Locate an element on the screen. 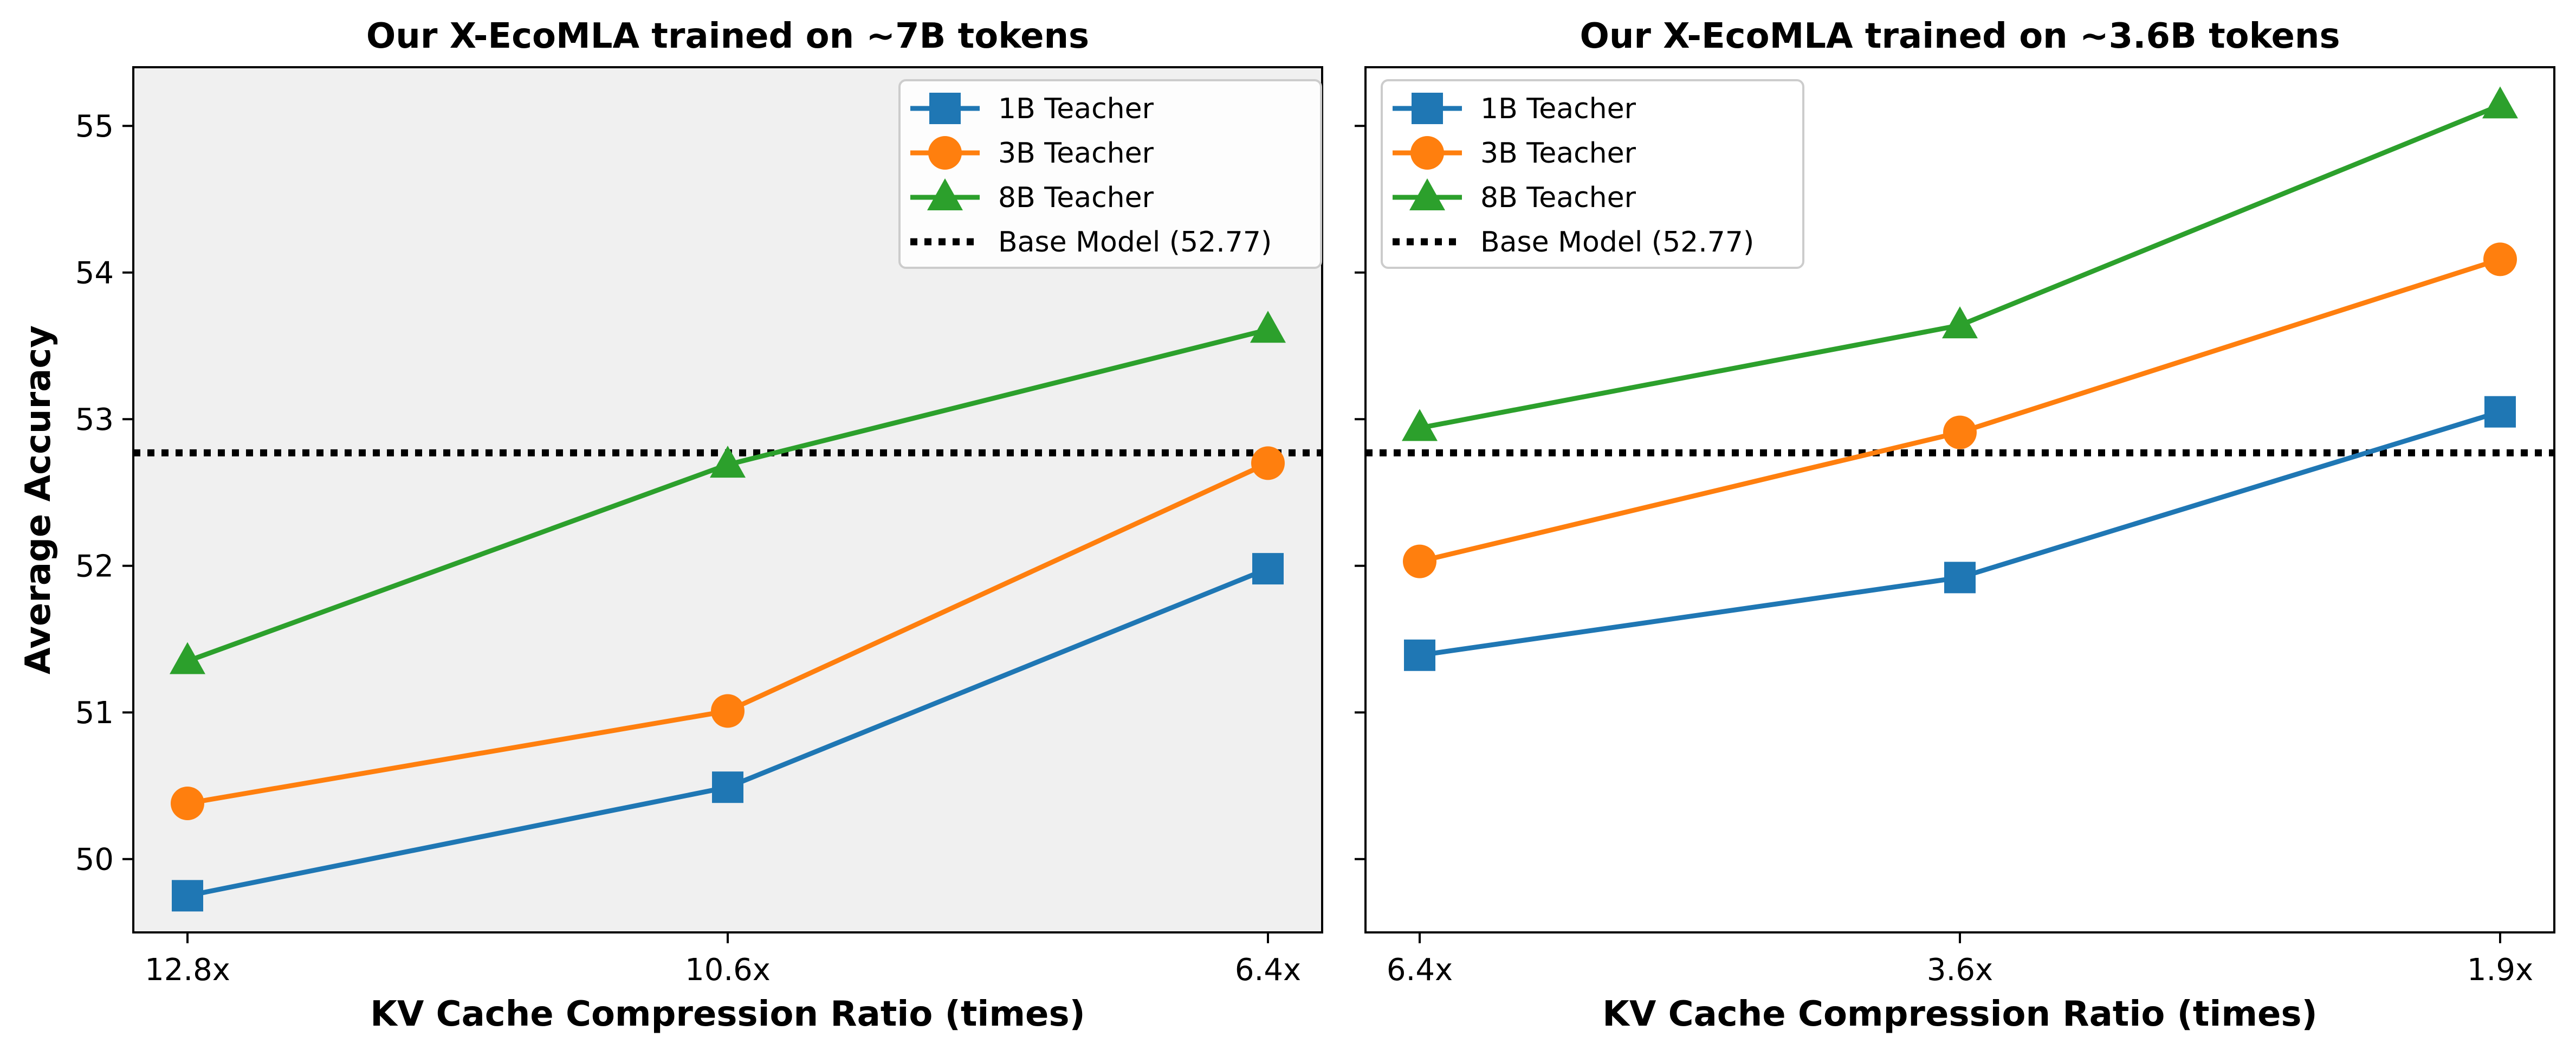 The width and height of the screenshot is (2576, 1056). y-tick-label: 50 is located at coordinates (94, 860).